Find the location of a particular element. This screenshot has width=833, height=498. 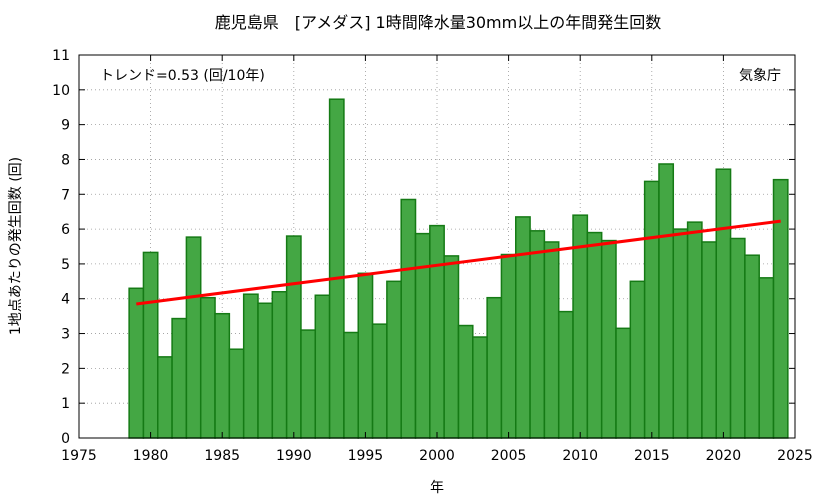

bar-2018 is located at coordinates (694, 330).